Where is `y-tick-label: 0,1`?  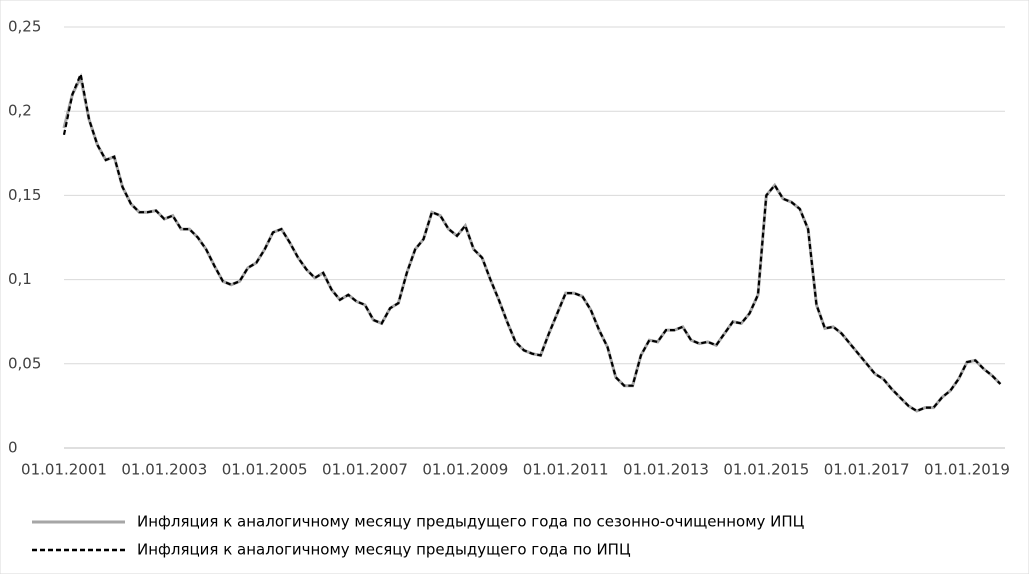 y-tick-label: 0,1 is located at coordinates (20, 279).